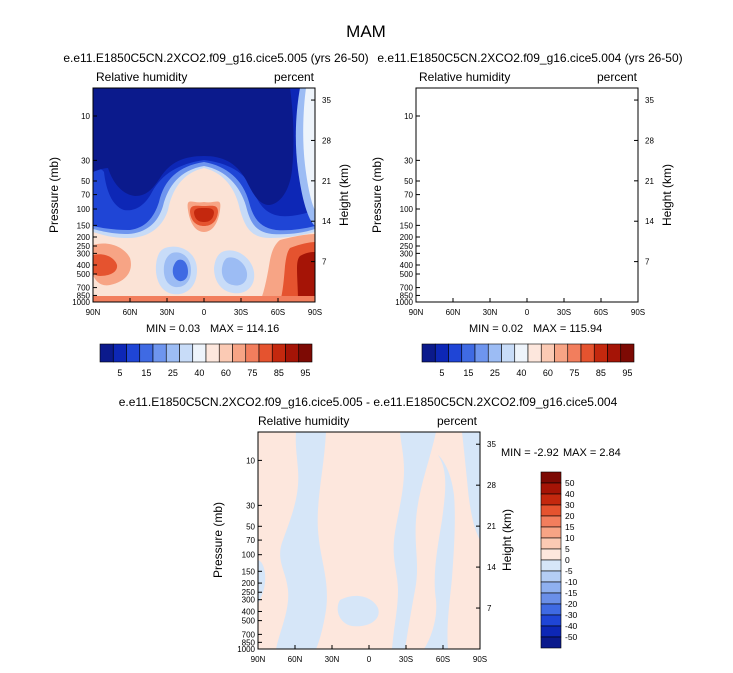  I want to click on p2-xtick-label: 90S, so click(638, 312).